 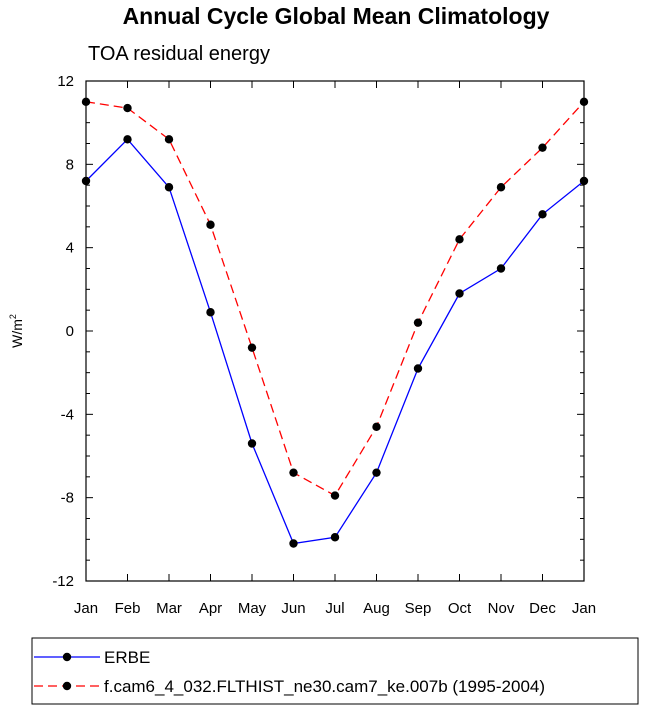 What do you see at coordinates (70, 164) in the screenshot?
I see `y-tick-label: 8` at bounding box center [70, 164].